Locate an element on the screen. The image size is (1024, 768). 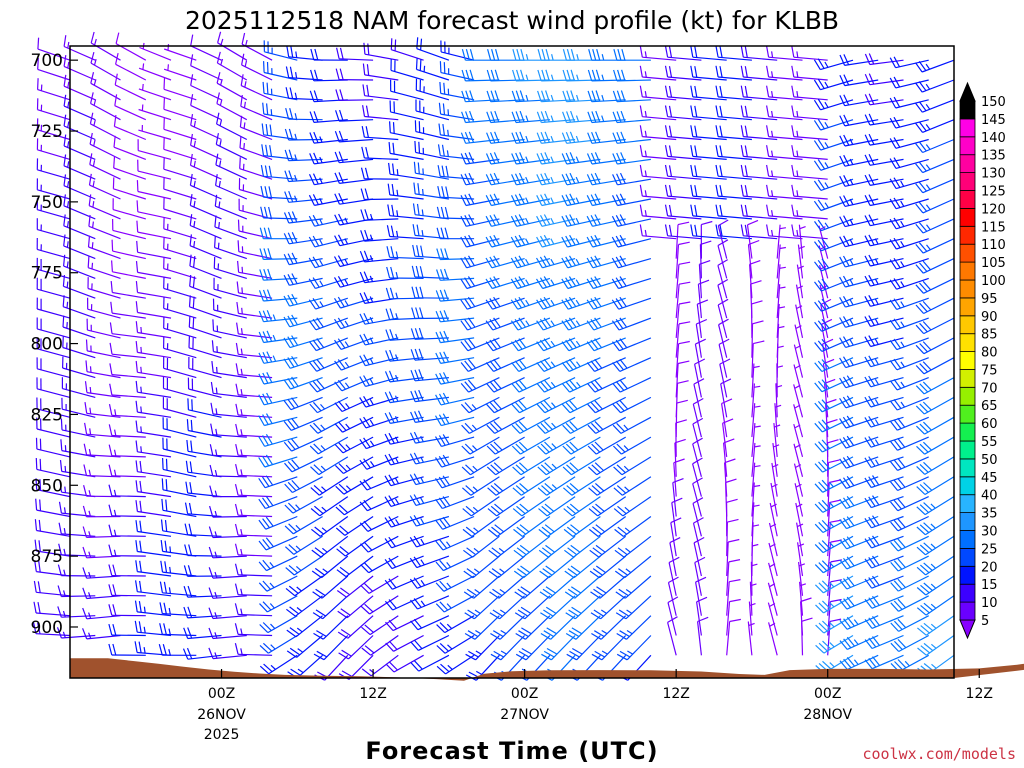
terrain-surface is located at coordinates (547, 669).